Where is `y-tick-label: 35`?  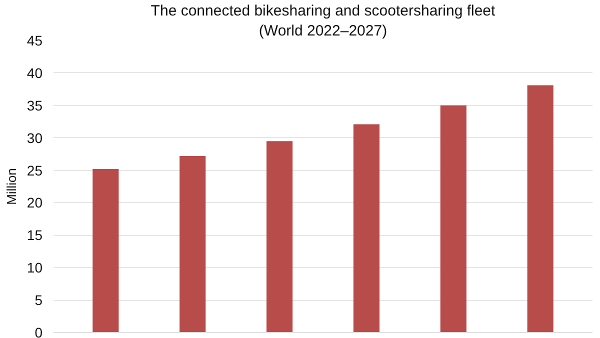
y-tick-label: 35 is located at coordinates (34, 105).